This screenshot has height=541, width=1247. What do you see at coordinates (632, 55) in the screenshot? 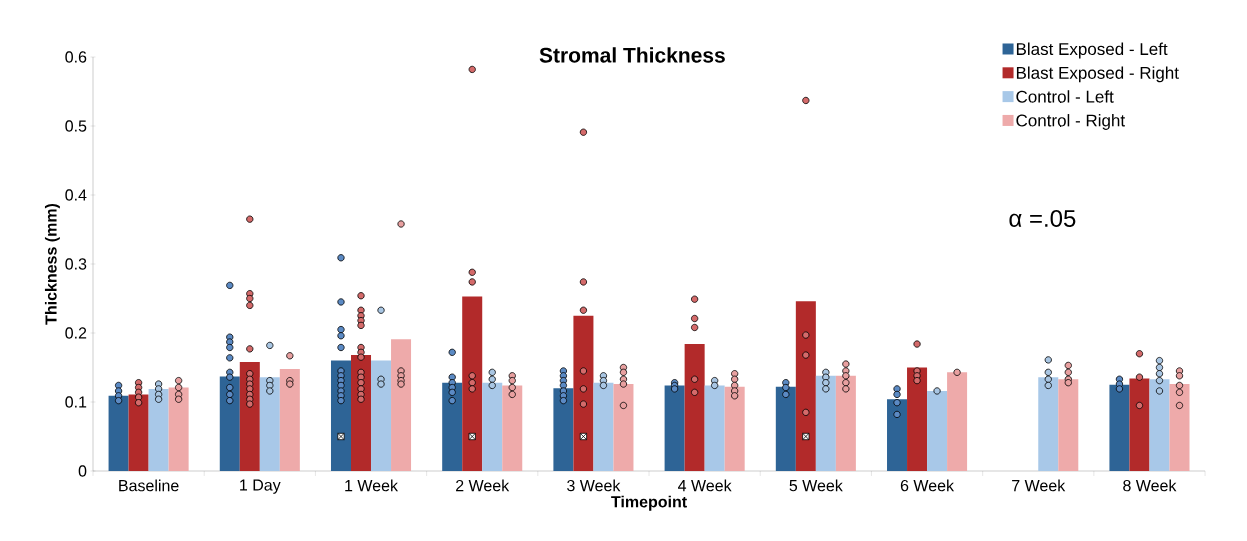
I see `chart-title: Stromal Thickness` at bounding box center [632, 55].